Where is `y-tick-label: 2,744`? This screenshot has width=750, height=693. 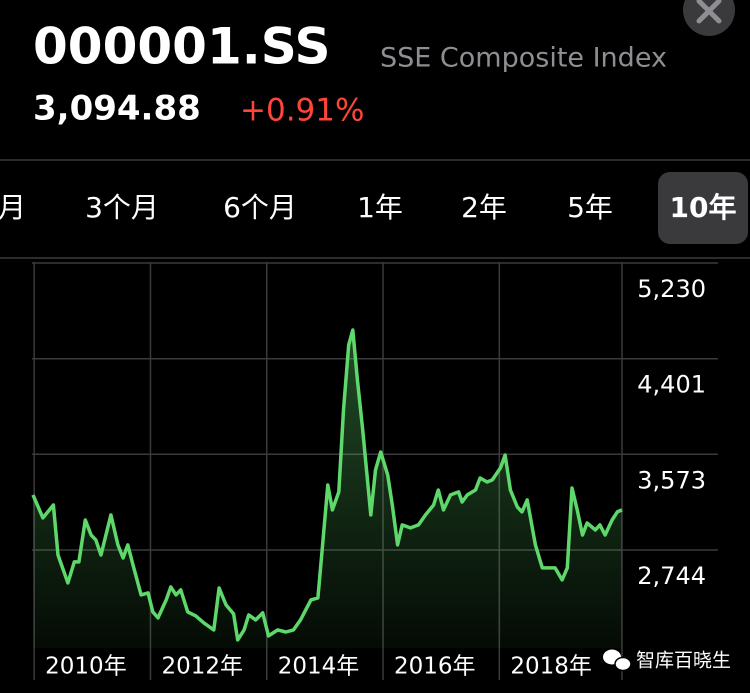 y-tick-label: 2,744 is located at coordinates (671, 576).